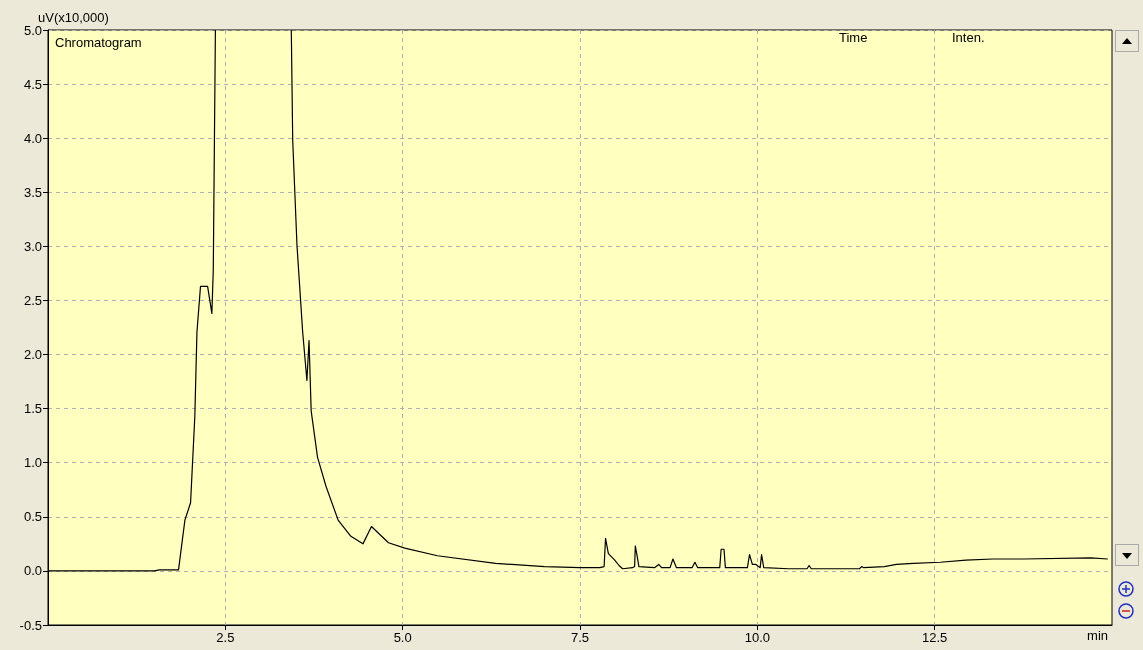  I want to click on y-tick-label: 2.5, so click(32, 300).